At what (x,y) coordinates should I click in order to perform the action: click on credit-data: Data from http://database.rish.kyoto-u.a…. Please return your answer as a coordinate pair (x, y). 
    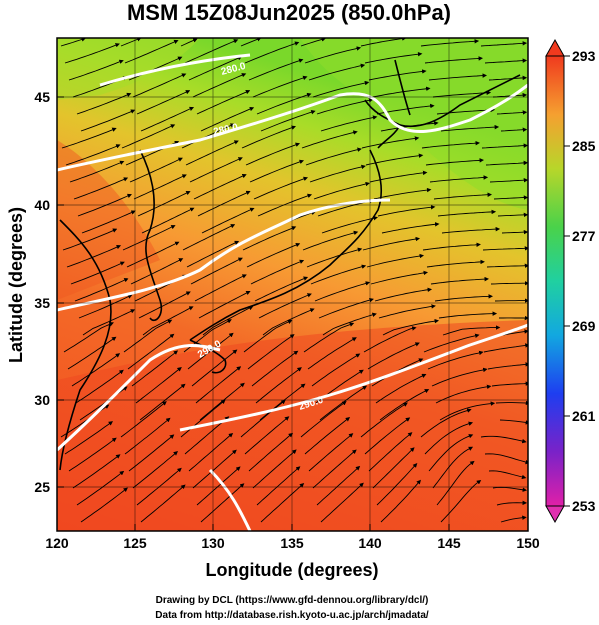
    Looking at the image, I should click on (292, 615).